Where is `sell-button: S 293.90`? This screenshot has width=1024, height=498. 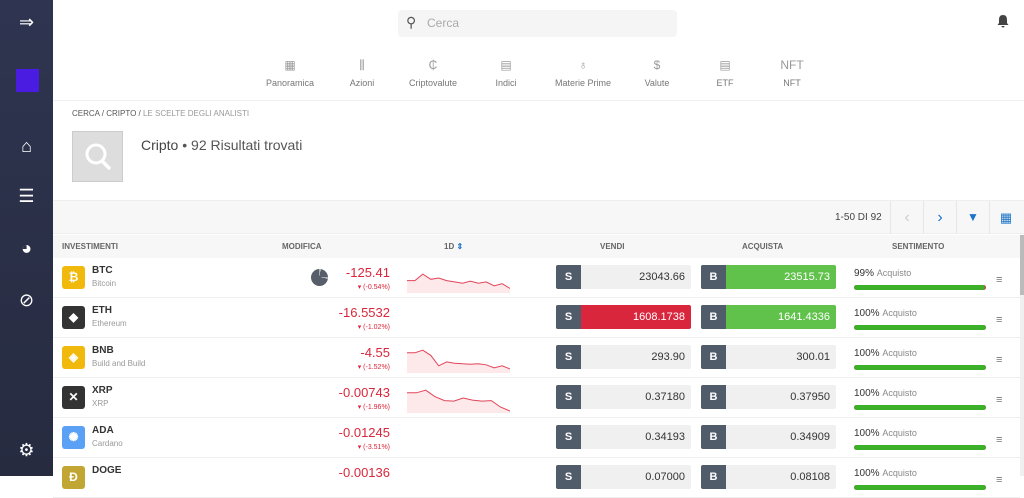
sell-button: S 293.90 is located at coordinates (623, 357).